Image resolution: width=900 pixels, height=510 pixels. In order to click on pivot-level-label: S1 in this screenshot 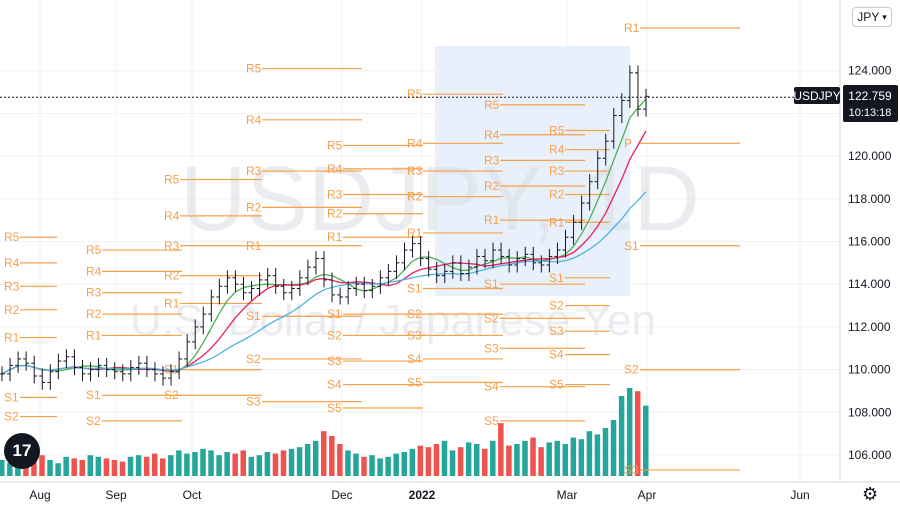, I will do `click(334, 314)`.